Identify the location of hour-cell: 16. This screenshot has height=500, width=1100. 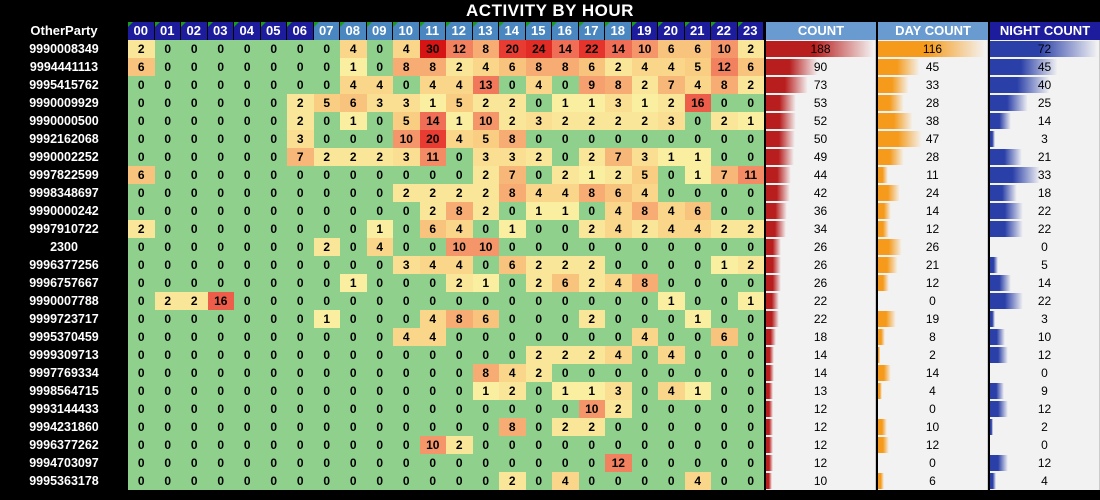
(697, 103).